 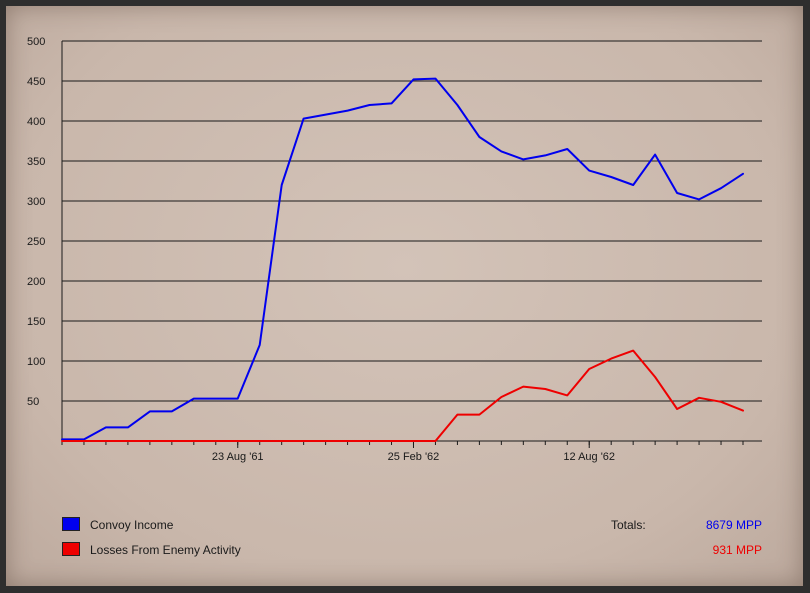 I want to click on legend-swatch-losses, so click(x=71, y=549).